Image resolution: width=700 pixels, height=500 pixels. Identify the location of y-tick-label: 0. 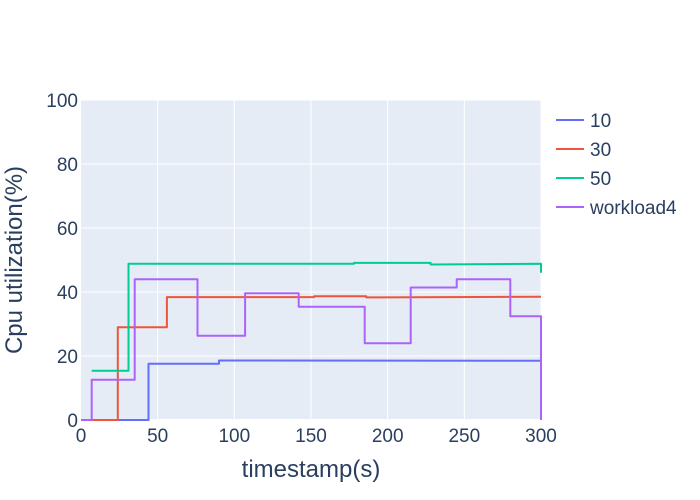
(72, 421).